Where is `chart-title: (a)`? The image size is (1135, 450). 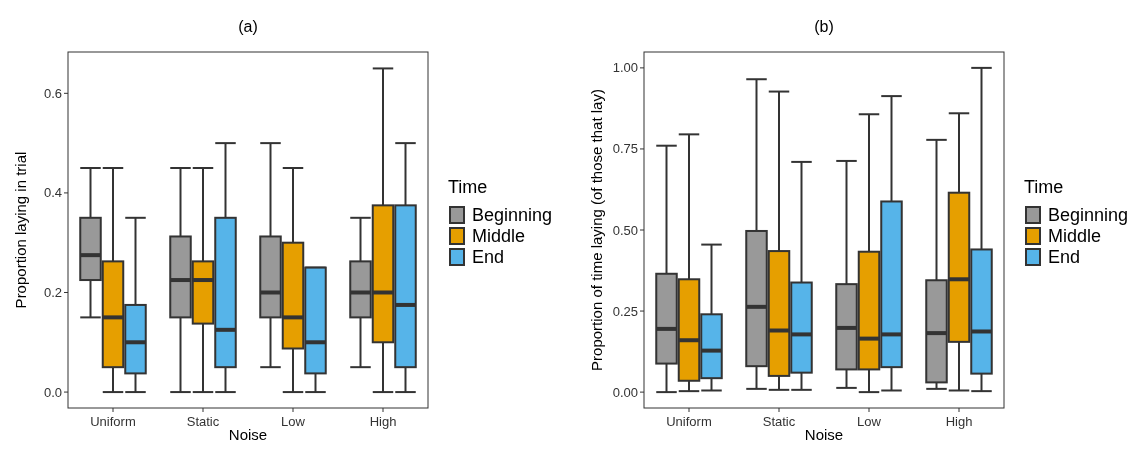 chart-title: (a) is located at coordinates (248, 26).